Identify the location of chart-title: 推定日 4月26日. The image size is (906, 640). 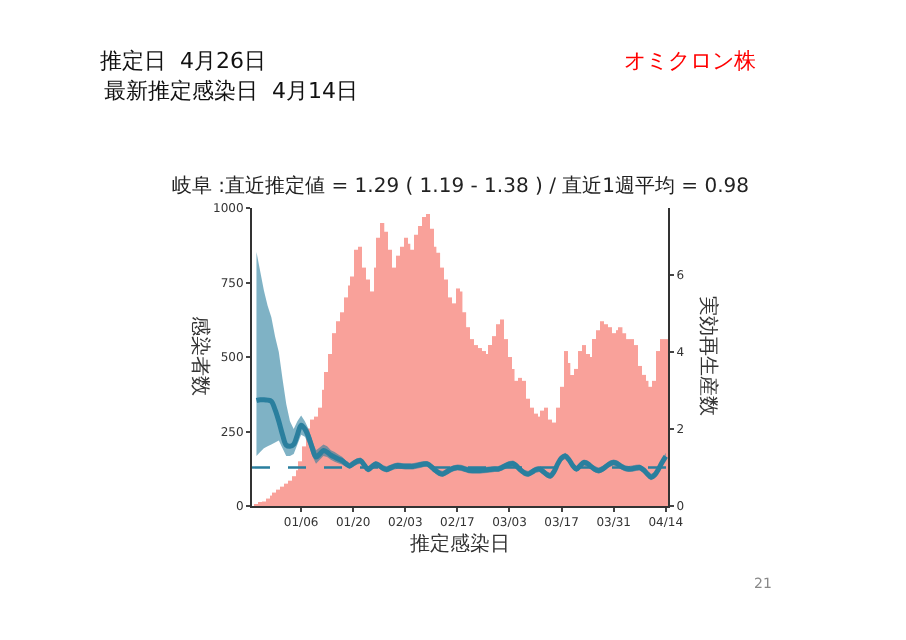
(183, 60).